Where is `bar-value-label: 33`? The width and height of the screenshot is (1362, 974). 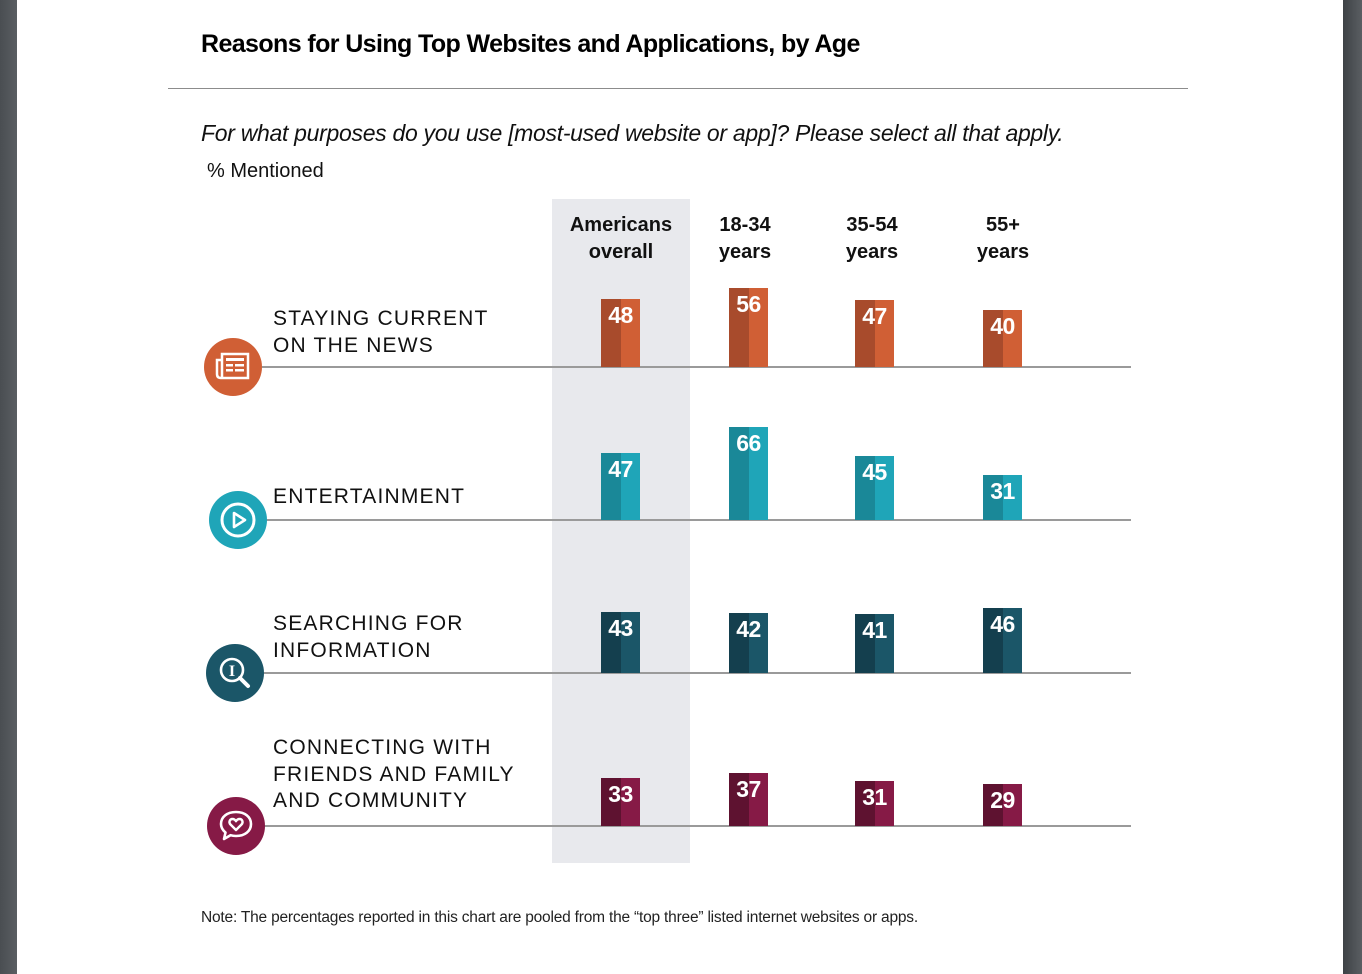 bar-value-label: 33 is located at coordinates (620, 794).